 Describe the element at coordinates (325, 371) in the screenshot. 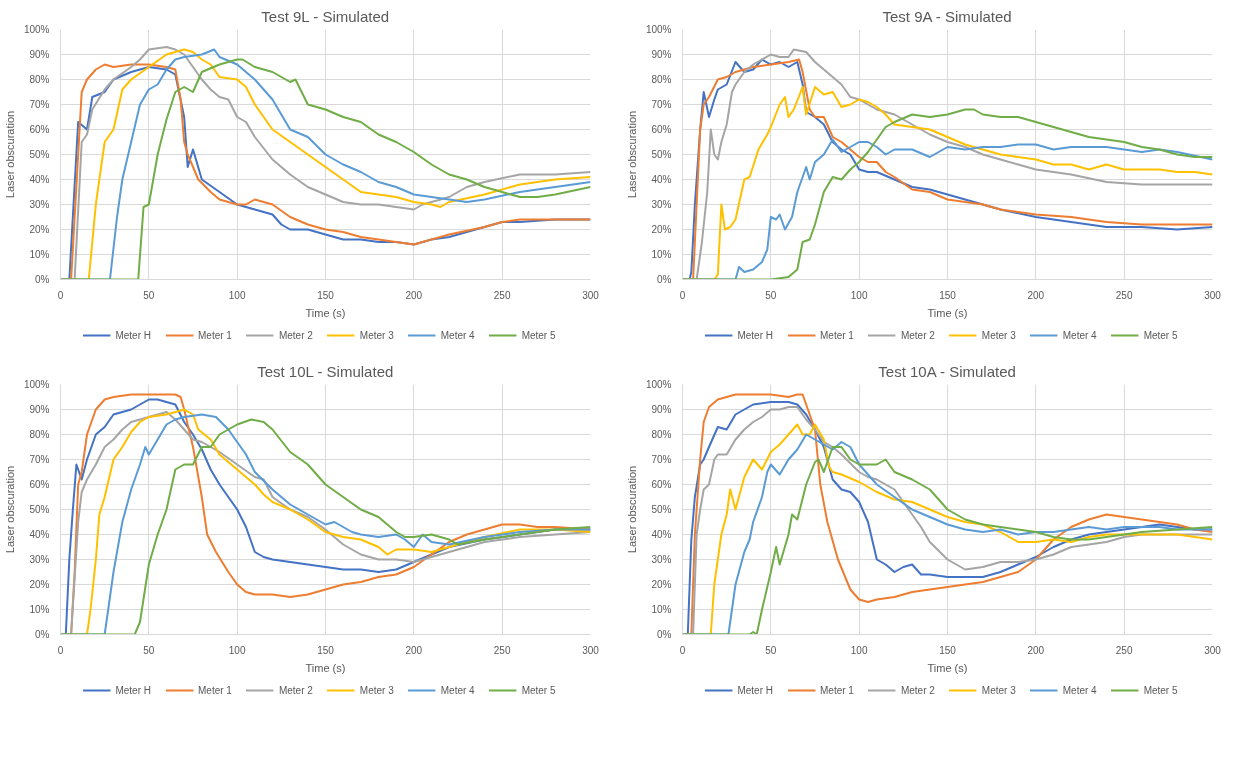

I see `chart-title: Test 10L - Simulated` at that location.